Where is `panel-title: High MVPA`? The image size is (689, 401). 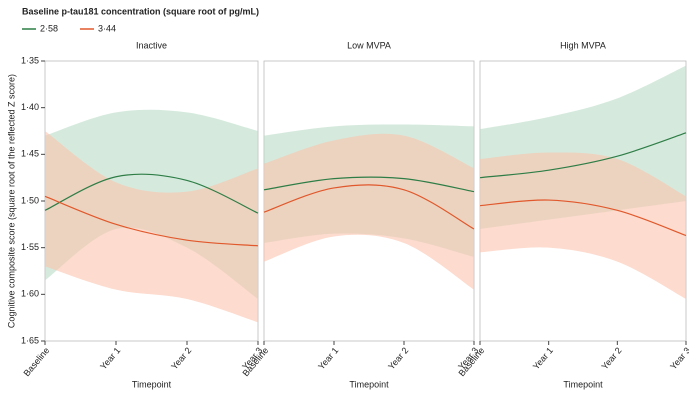 panel-title: High MVPA is located at coordinates (583, 45).